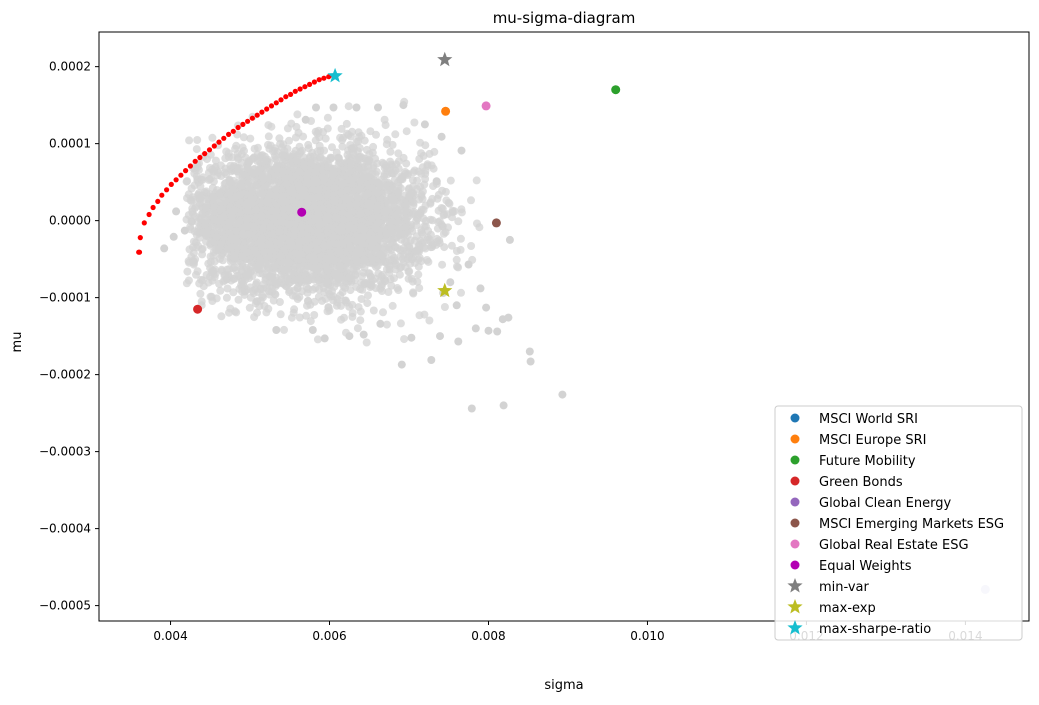  Describe the element at coordinates (861, 482) in the screenshot. I see `legend-green-bonds-label: Green Bonds` at that location.